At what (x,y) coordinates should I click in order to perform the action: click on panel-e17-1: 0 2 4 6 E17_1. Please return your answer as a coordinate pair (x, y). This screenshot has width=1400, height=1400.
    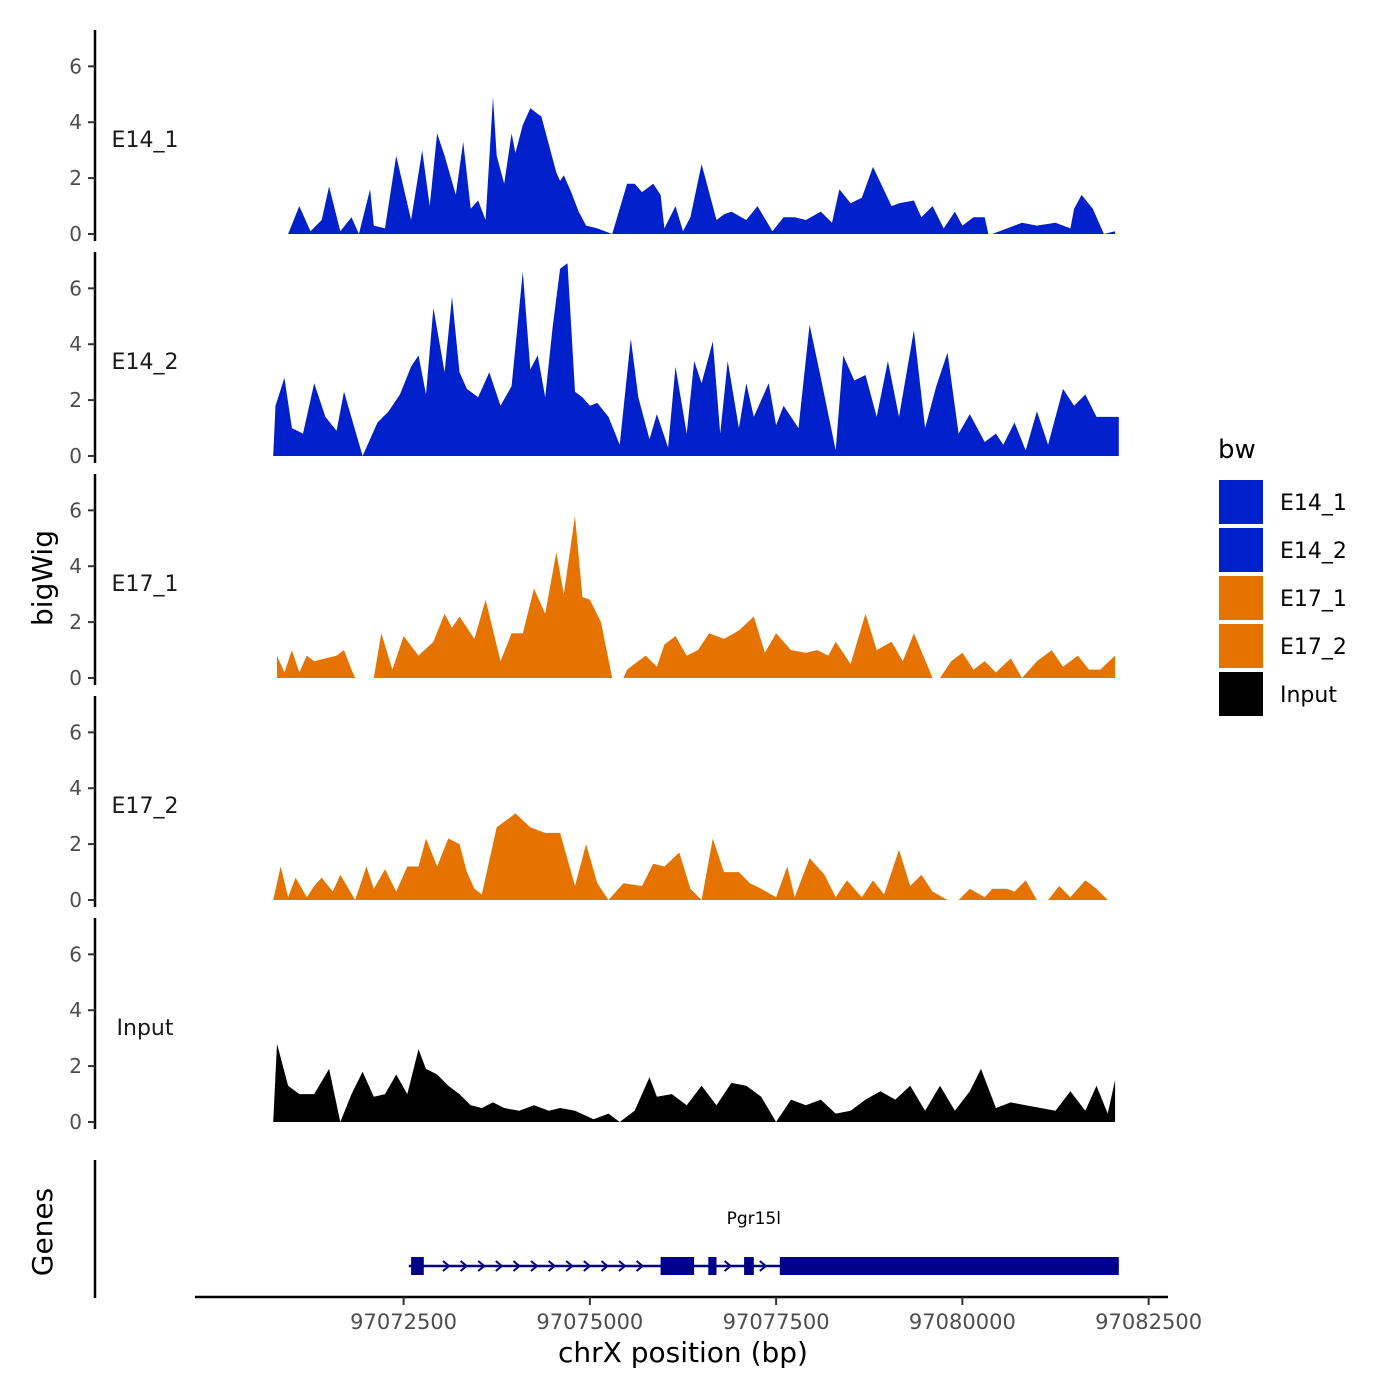
    Looking at the image, I should click on (592, 582).